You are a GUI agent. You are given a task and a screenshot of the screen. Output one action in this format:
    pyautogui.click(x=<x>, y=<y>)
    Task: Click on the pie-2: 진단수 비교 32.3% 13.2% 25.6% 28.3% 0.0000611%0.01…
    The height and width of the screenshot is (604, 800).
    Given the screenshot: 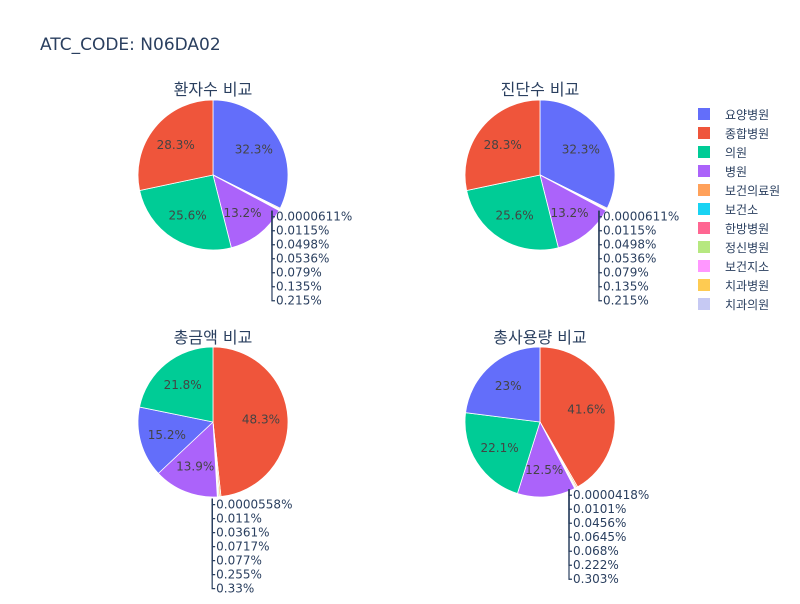 What is the action you would take?
    pyautogui.click(x=571, y=194)
    